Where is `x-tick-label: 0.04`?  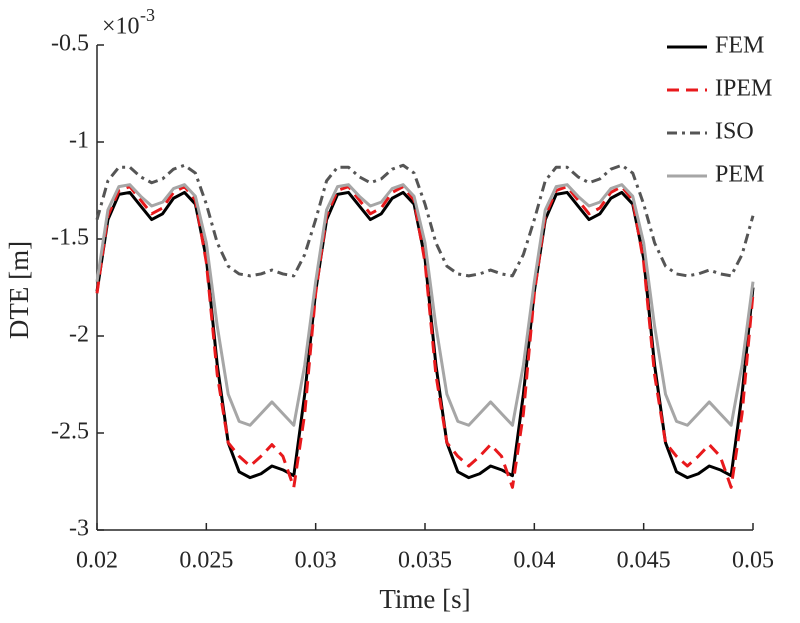 x-tick-label: 0.04 is located at coordinates (534, 561).